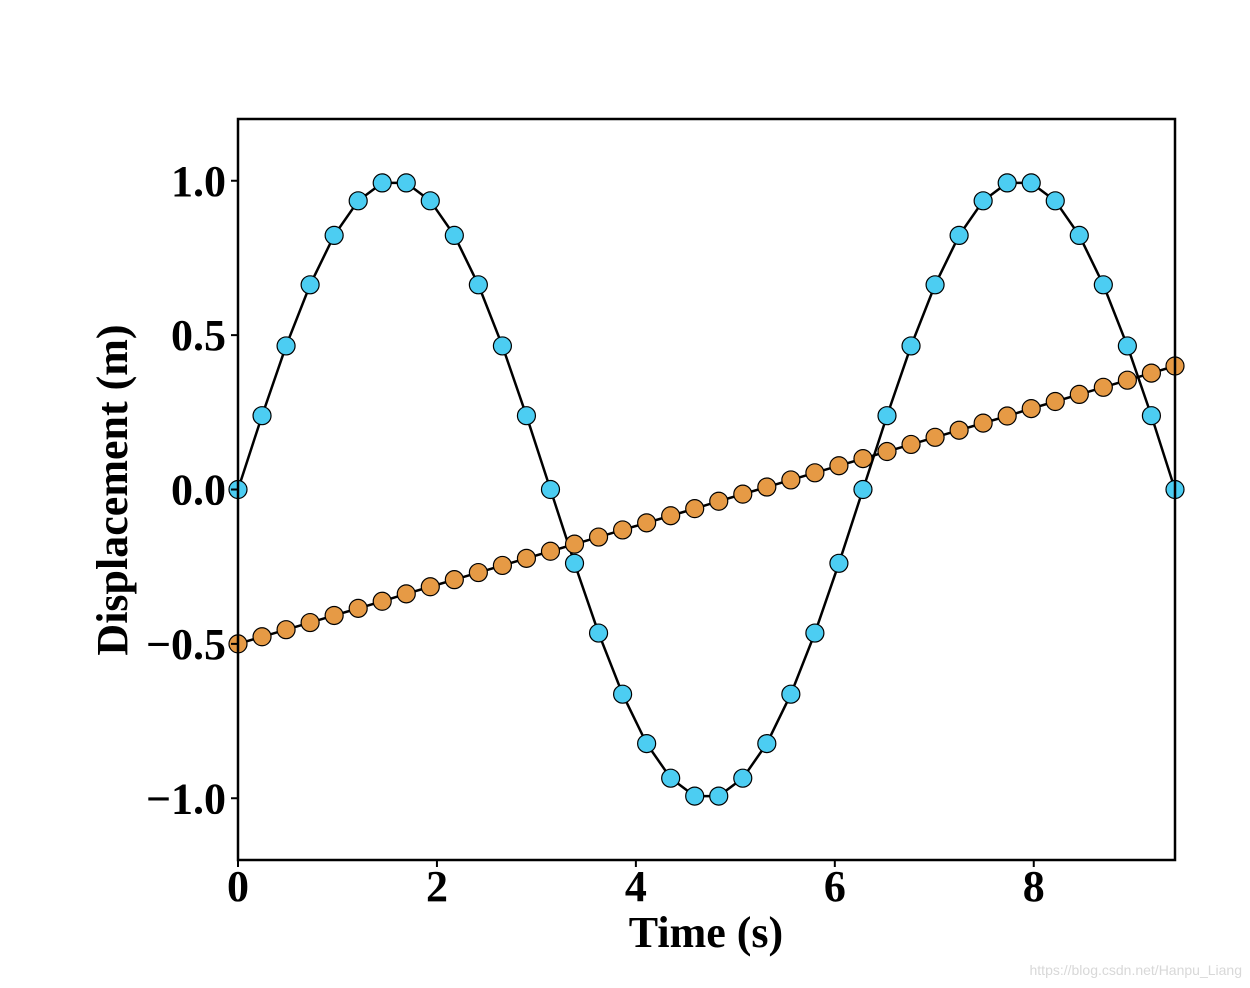 The height and width of the screenshot is (988, 1250). I want to click on x-tick-label: 0, so click(238, 886).